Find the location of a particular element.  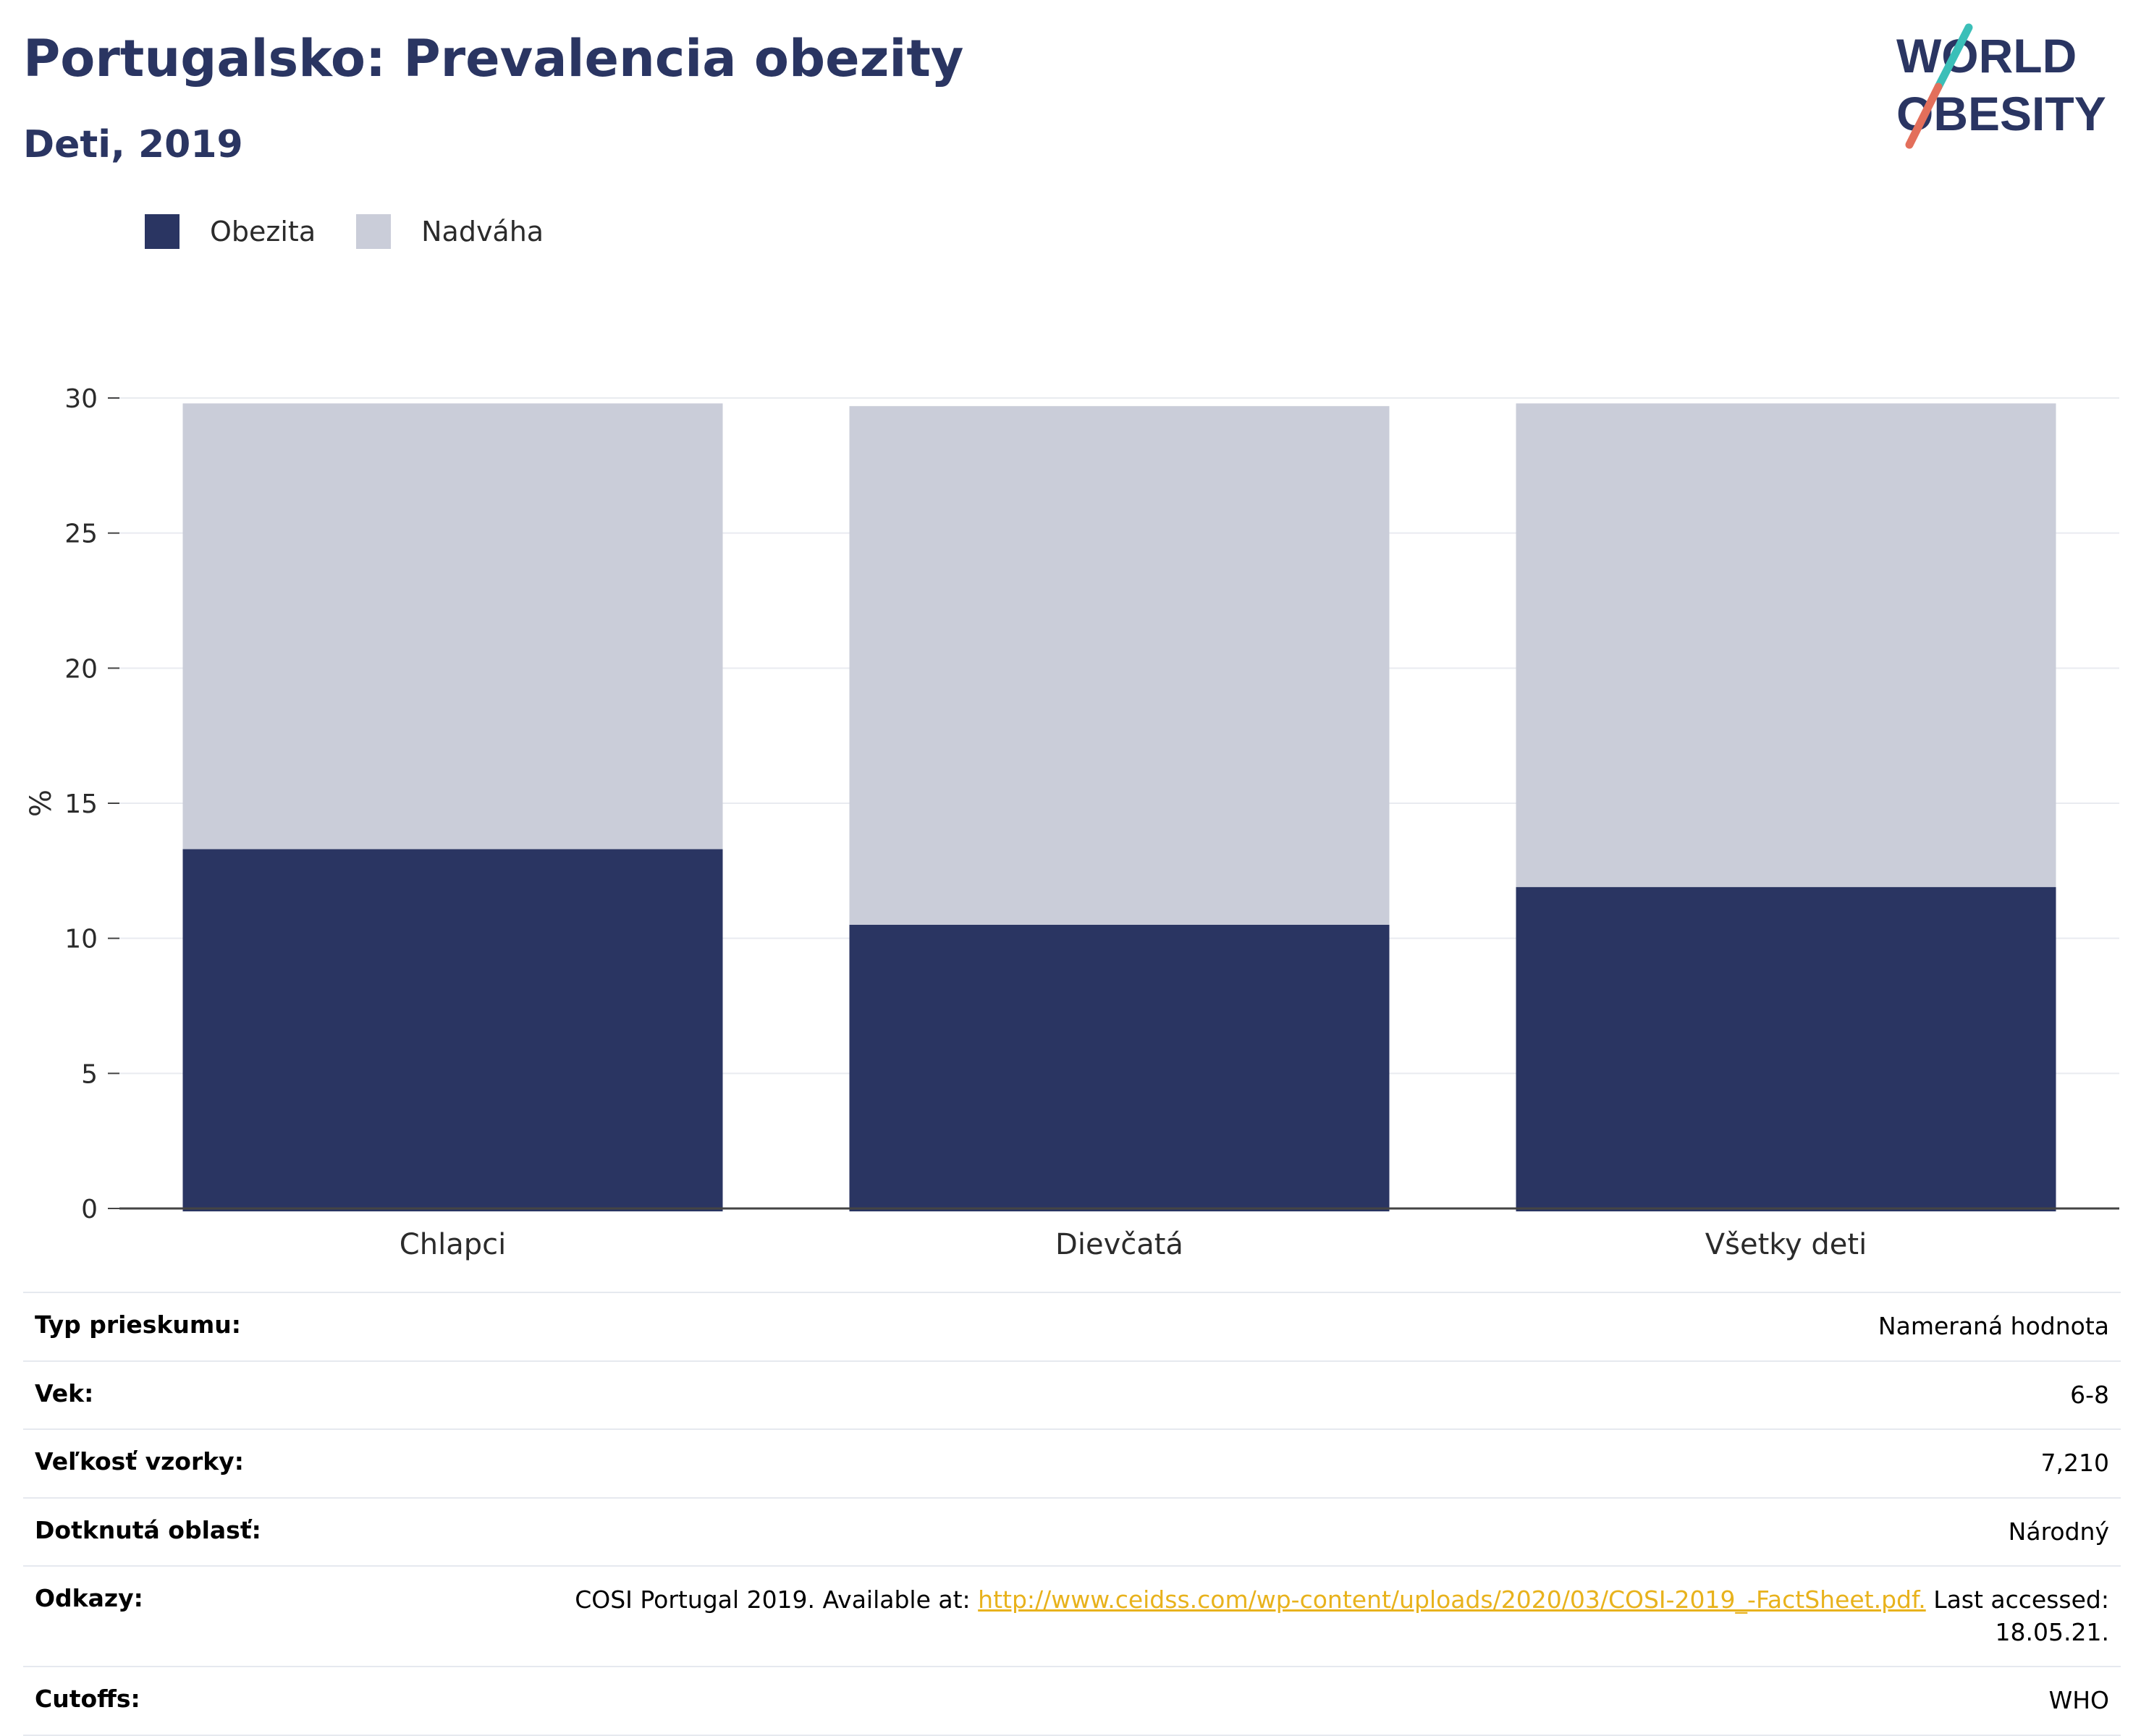

info-label-survey-type: Typ prieskumu: is located at coordinates (179, 1326).